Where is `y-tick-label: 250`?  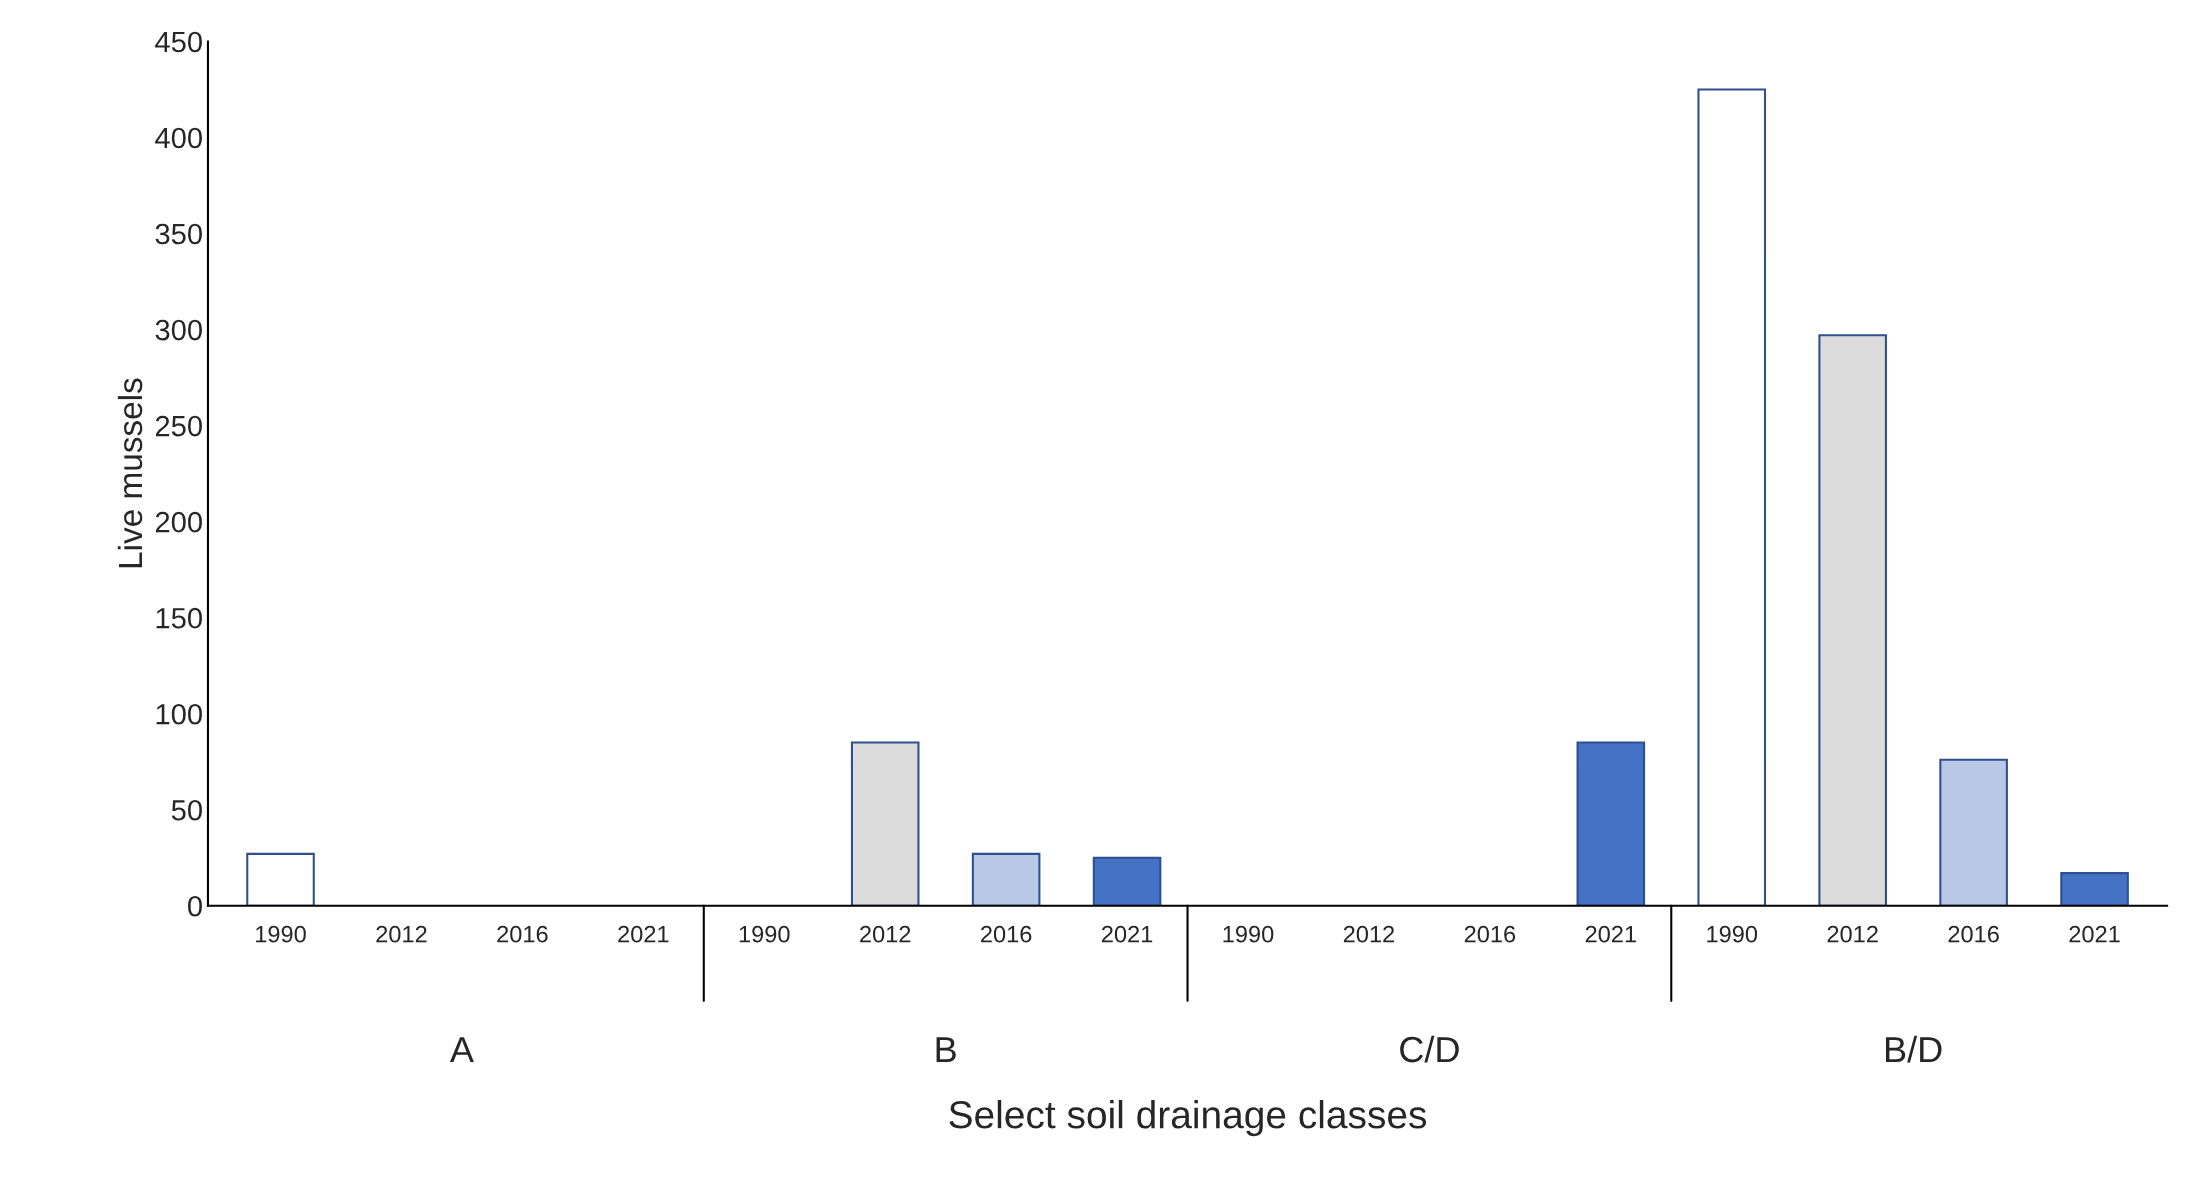
y-tick-label: 250 is located at coordinates (178, 426).